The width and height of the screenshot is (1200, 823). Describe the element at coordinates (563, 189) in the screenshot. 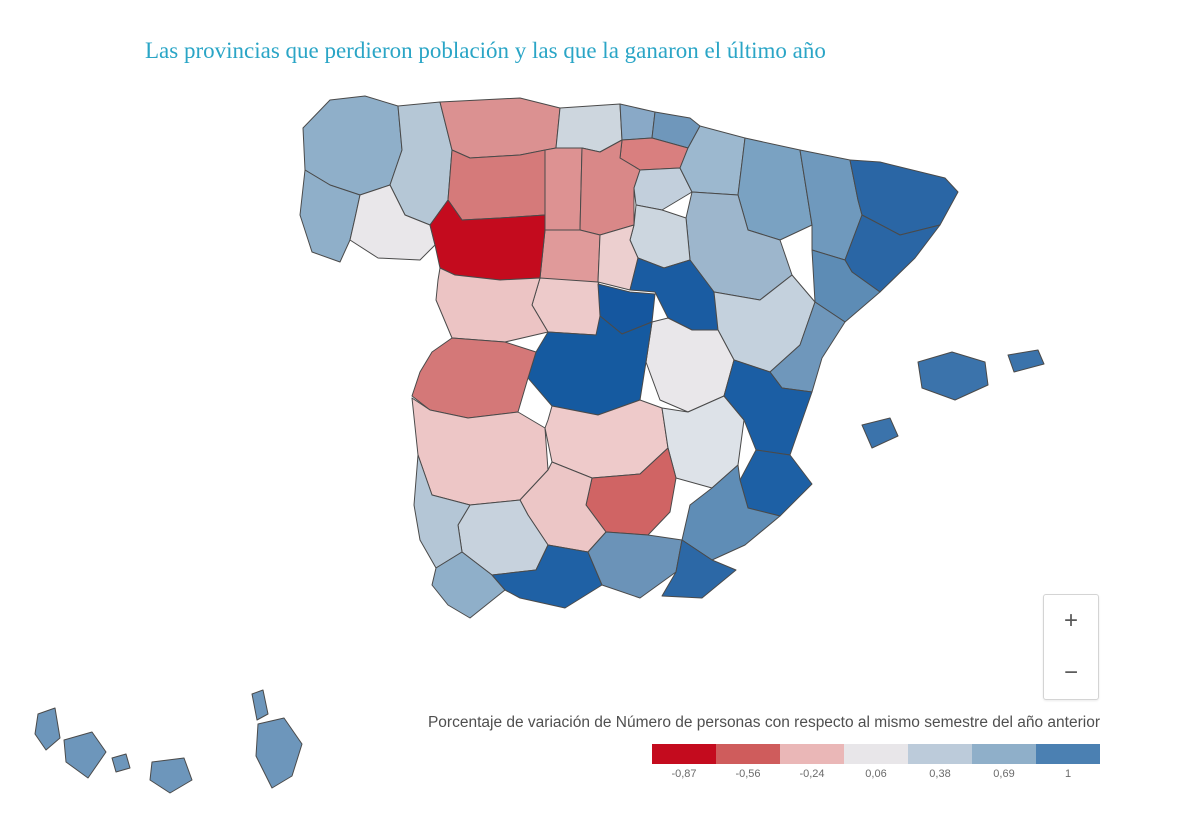

I see `region-palencia` at that location.